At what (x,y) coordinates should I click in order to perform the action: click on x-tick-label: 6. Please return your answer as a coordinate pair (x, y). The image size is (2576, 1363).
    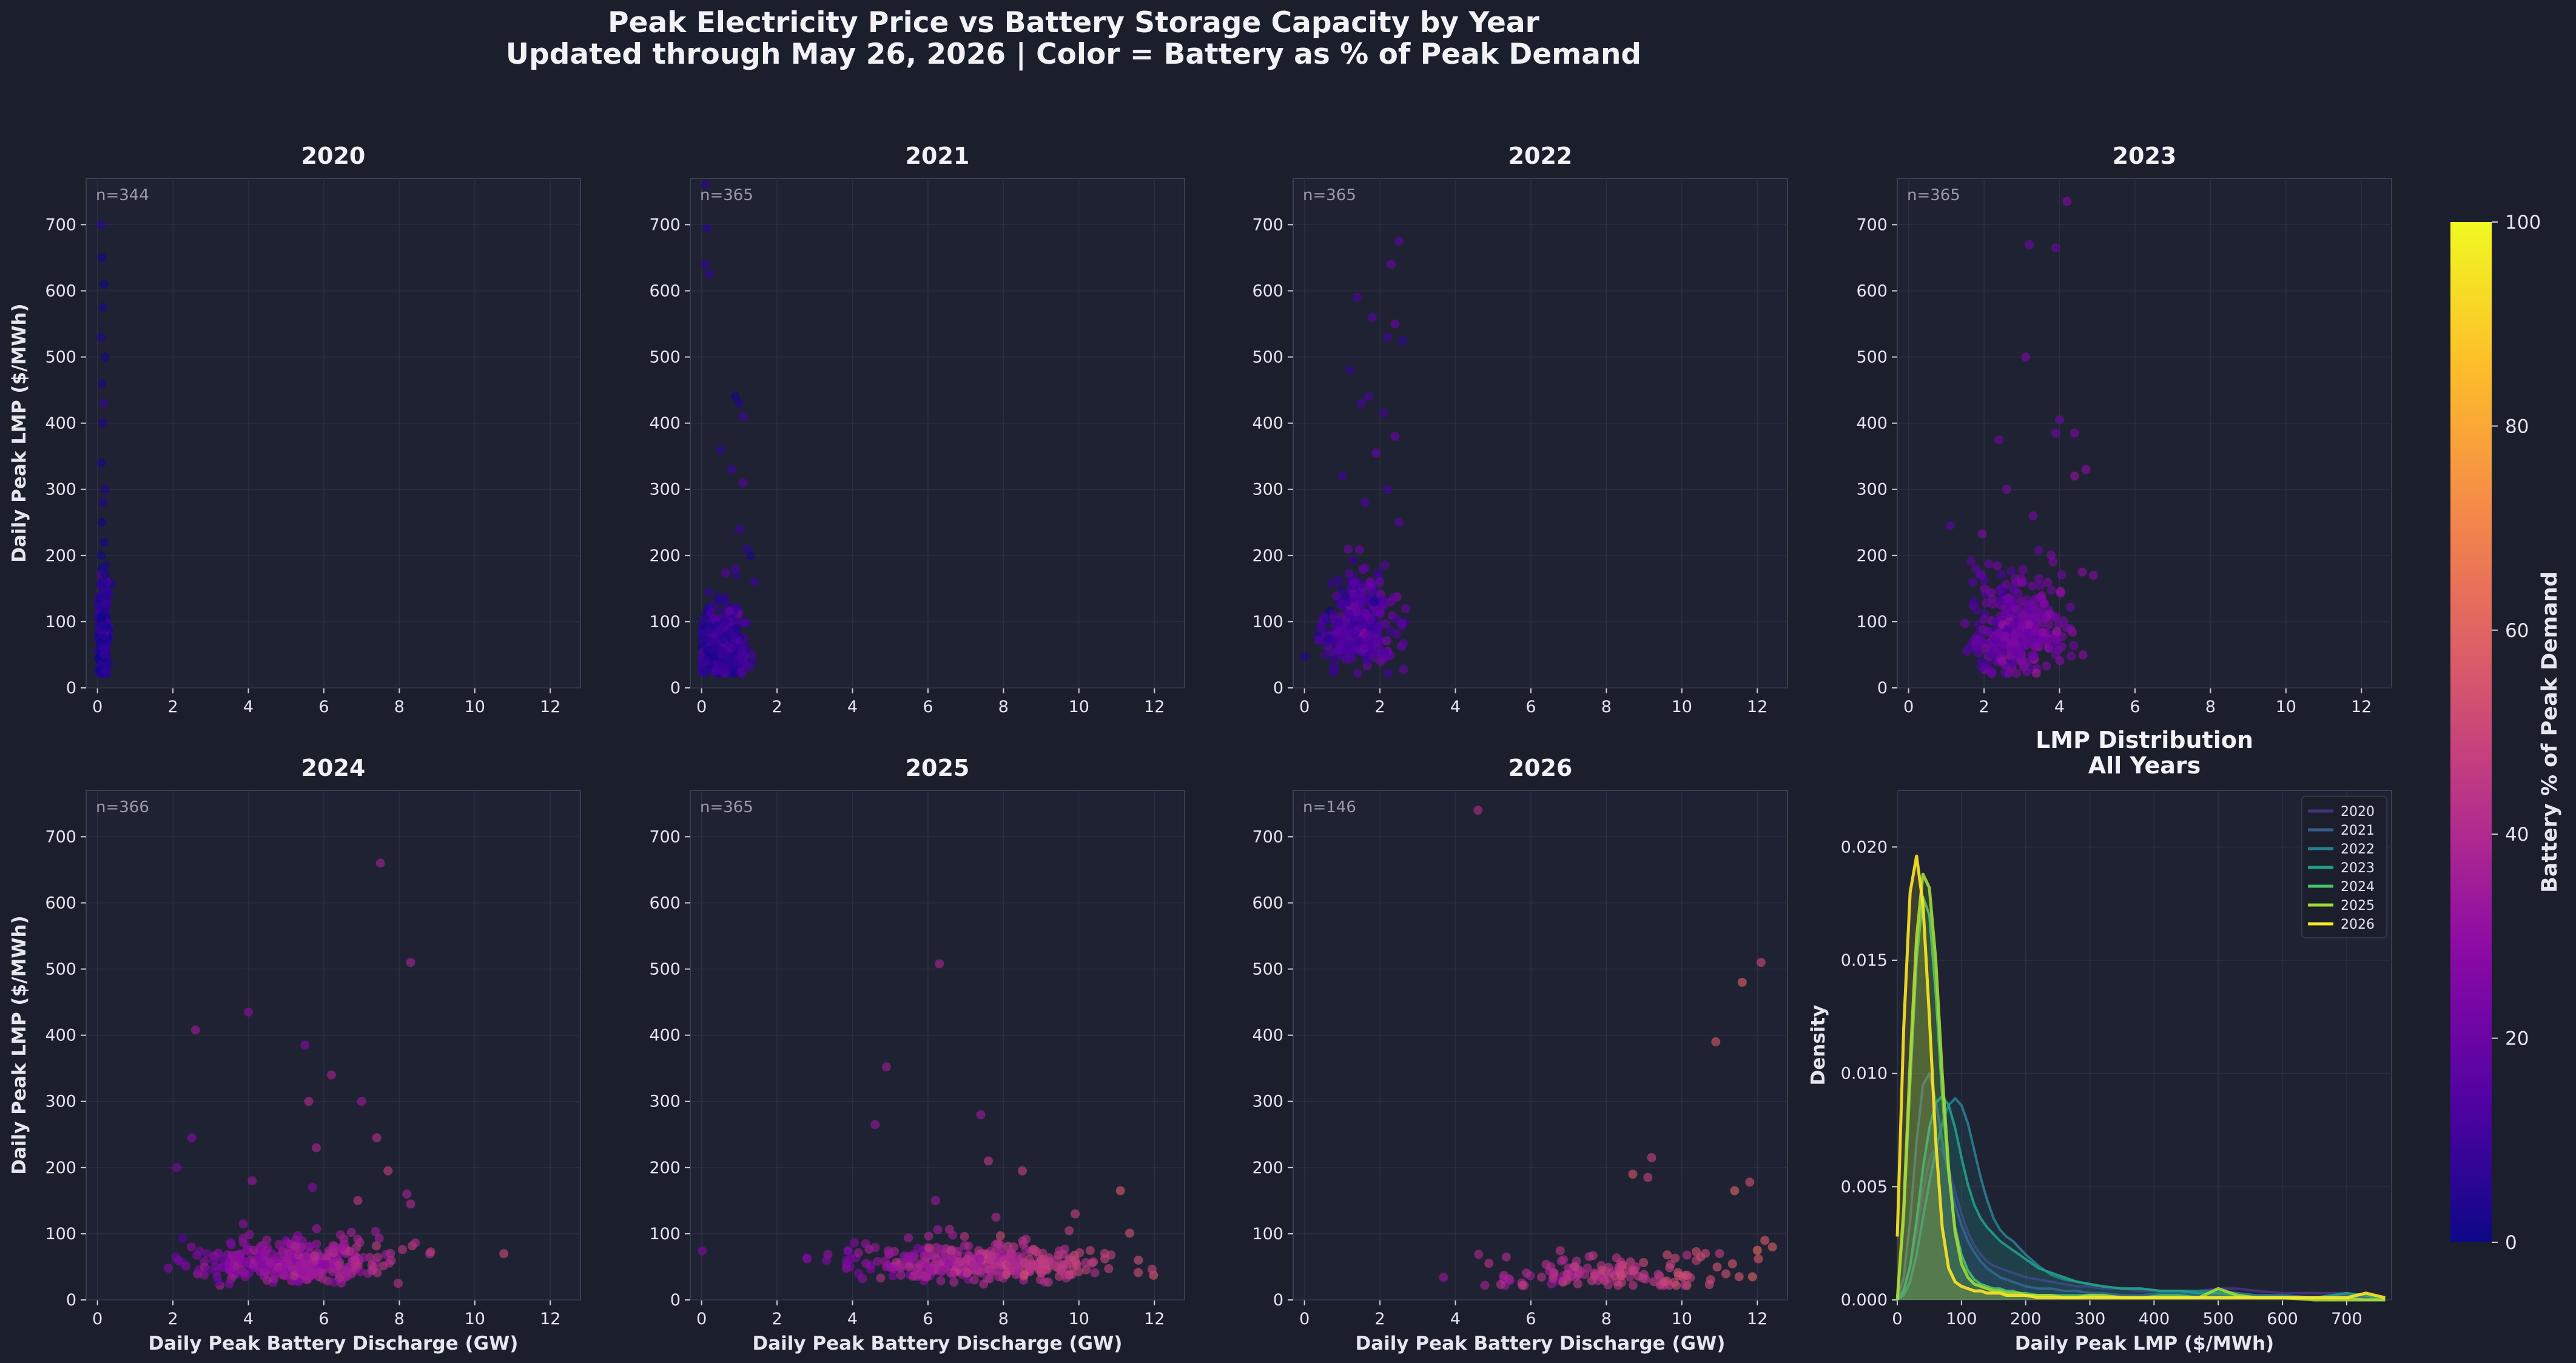
    Looking at the image, I should click on (928, 1319).